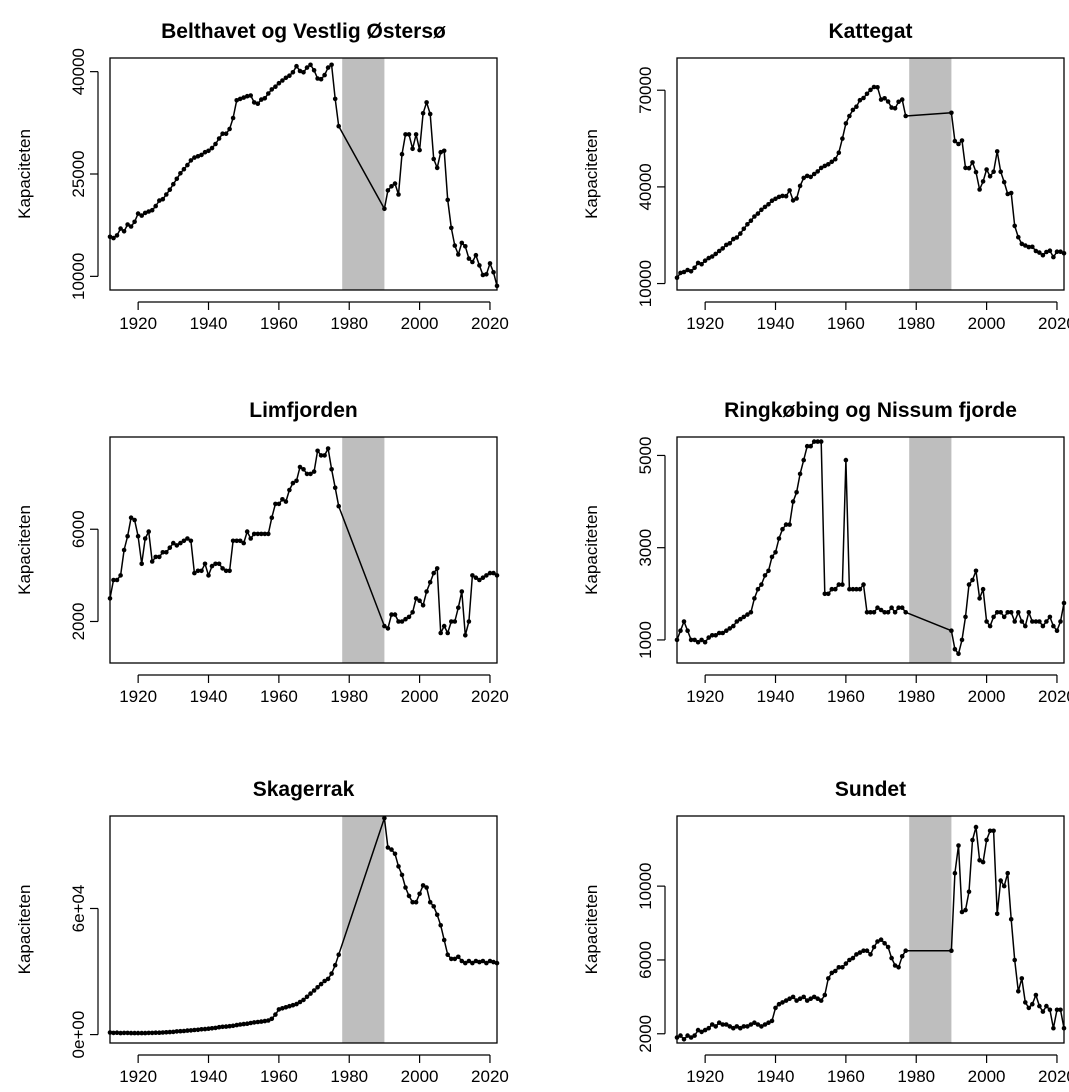  I want to click on y-tick-label: 1000, so click(645, 640).